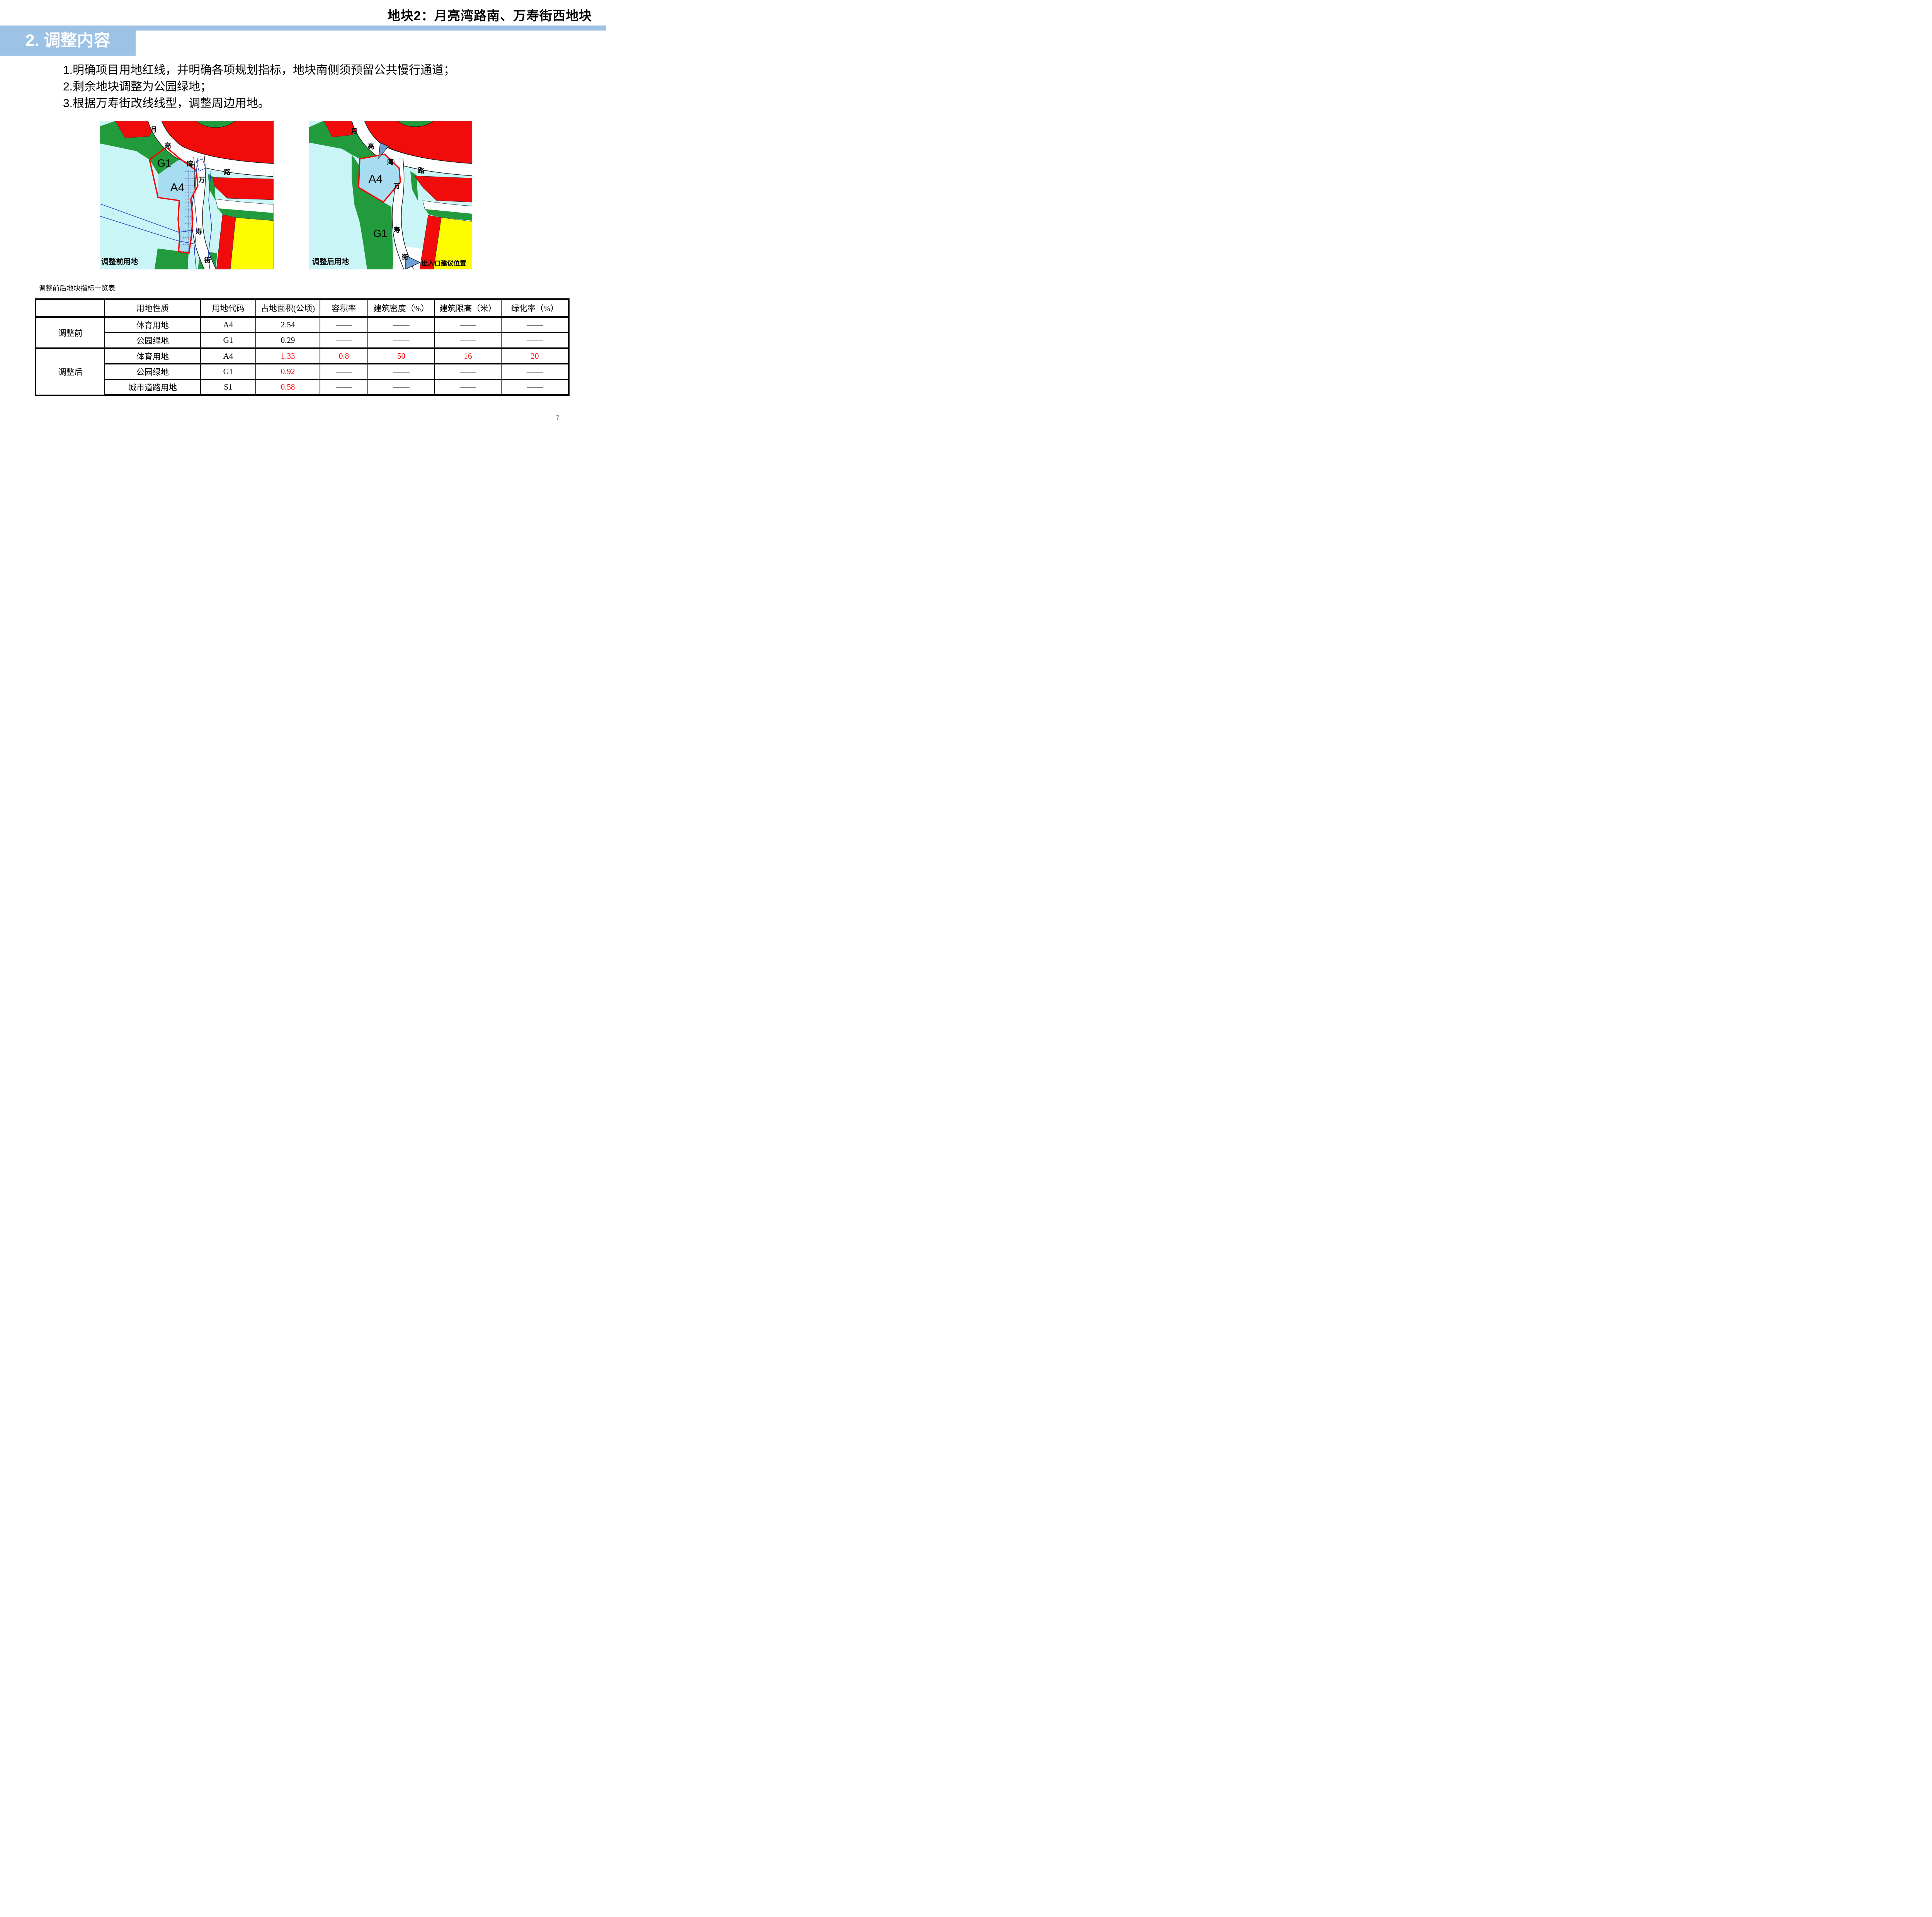  What do you see at coordinates (152, 387) in the screenshot?
I see `table-cell: 城市道路用地` at bounding box center [152, 387].